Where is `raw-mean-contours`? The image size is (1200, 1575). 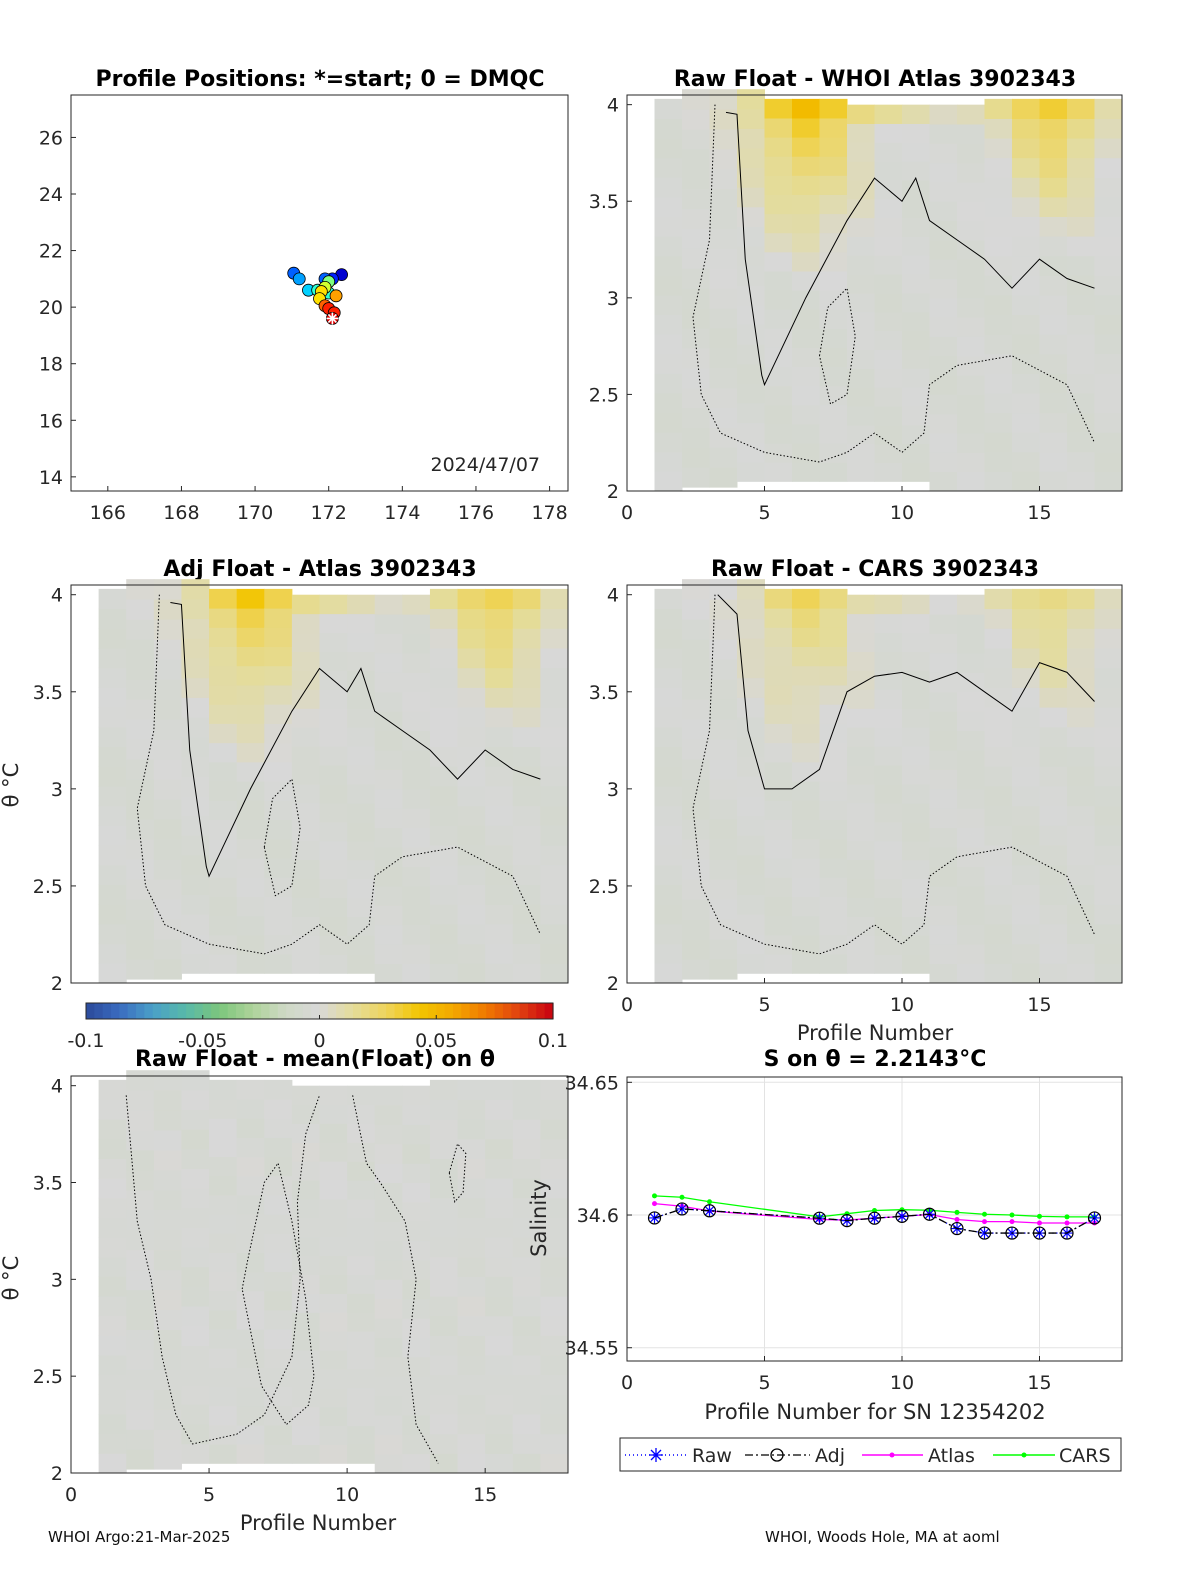 raw-mean-contours is located at coordinates (296, 1279).